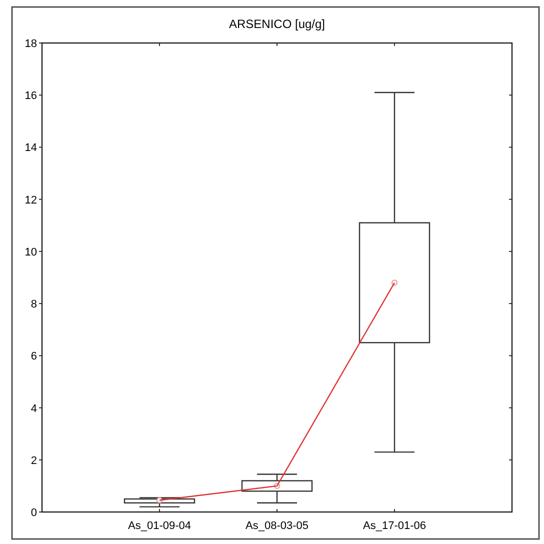 This screenshot has width=544, height=544. What do you see at coordinates (159, 526) in the screenshot?
I see `x-tick-label: As_01-09-04` at bounding box center [159, 526].